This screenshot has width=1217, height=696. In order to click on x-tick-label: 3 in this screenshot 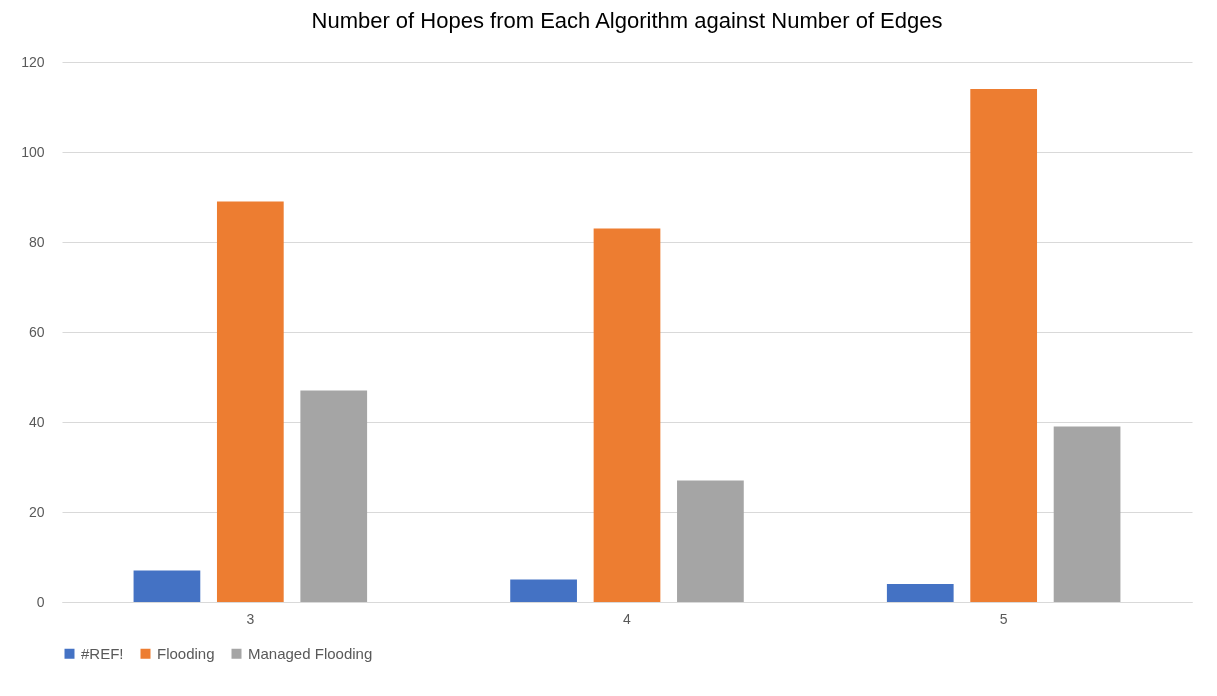, I will do `click(250, 618)`.